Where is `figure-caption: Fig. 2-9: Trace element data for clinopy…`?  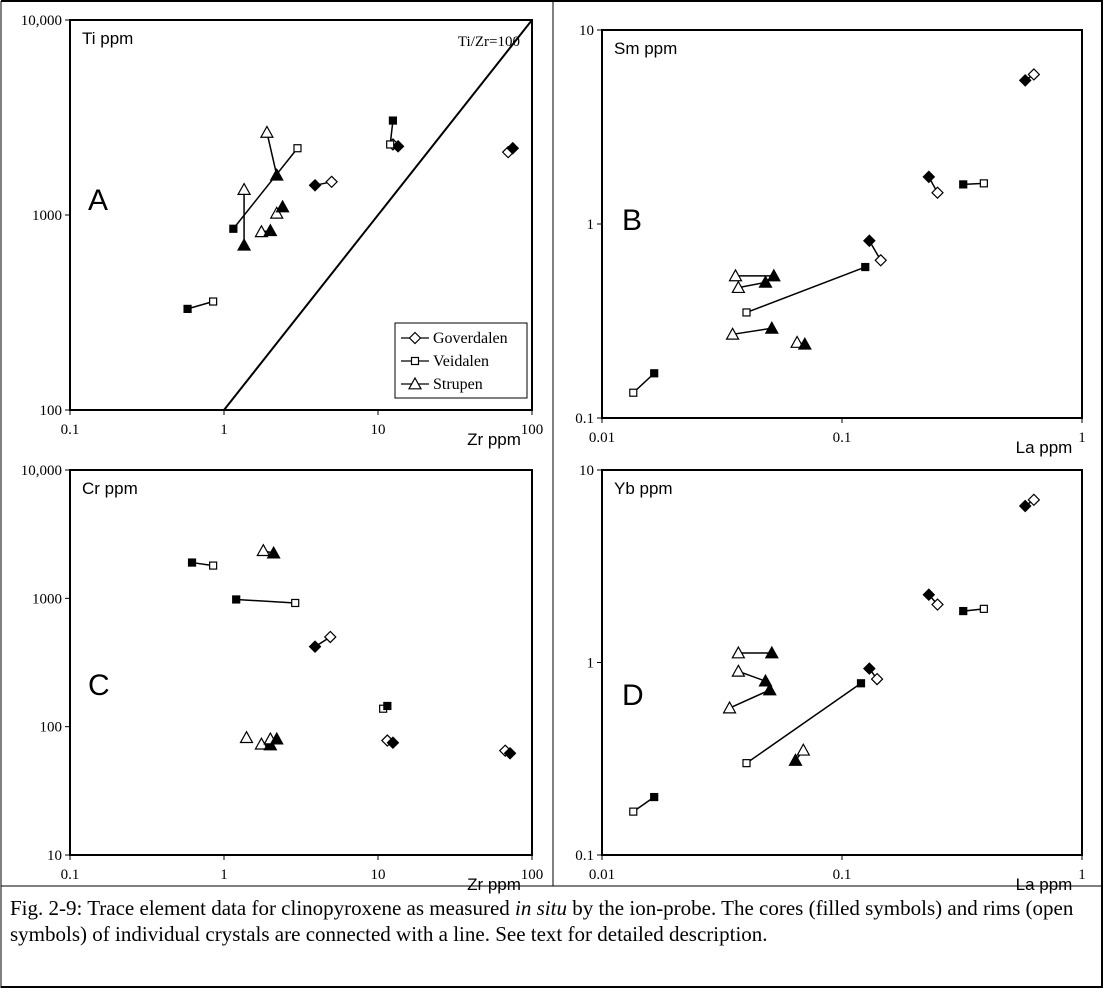
figure-caption: Fig. 2-9: Trace element data for clinopy… is located at coordinates (554, 921).